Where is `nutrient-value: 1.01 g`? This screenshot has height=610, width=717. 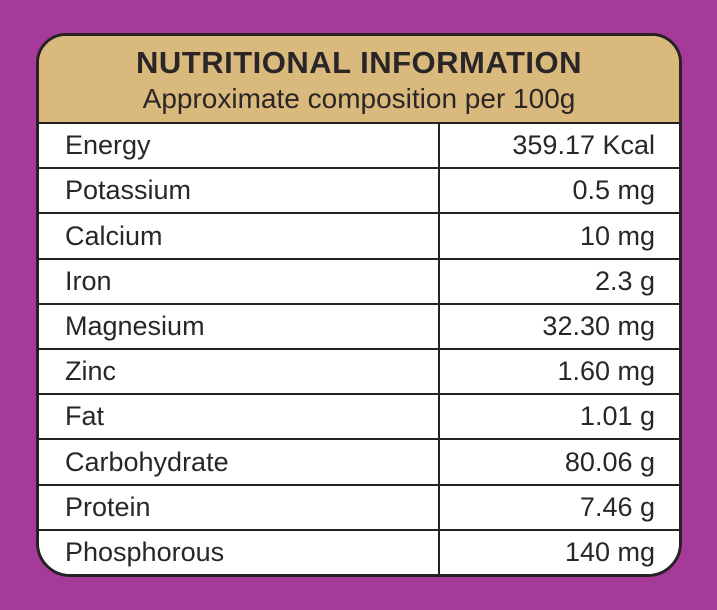
nutrient-value: 1.01 g is located at coordinates (617, 416).